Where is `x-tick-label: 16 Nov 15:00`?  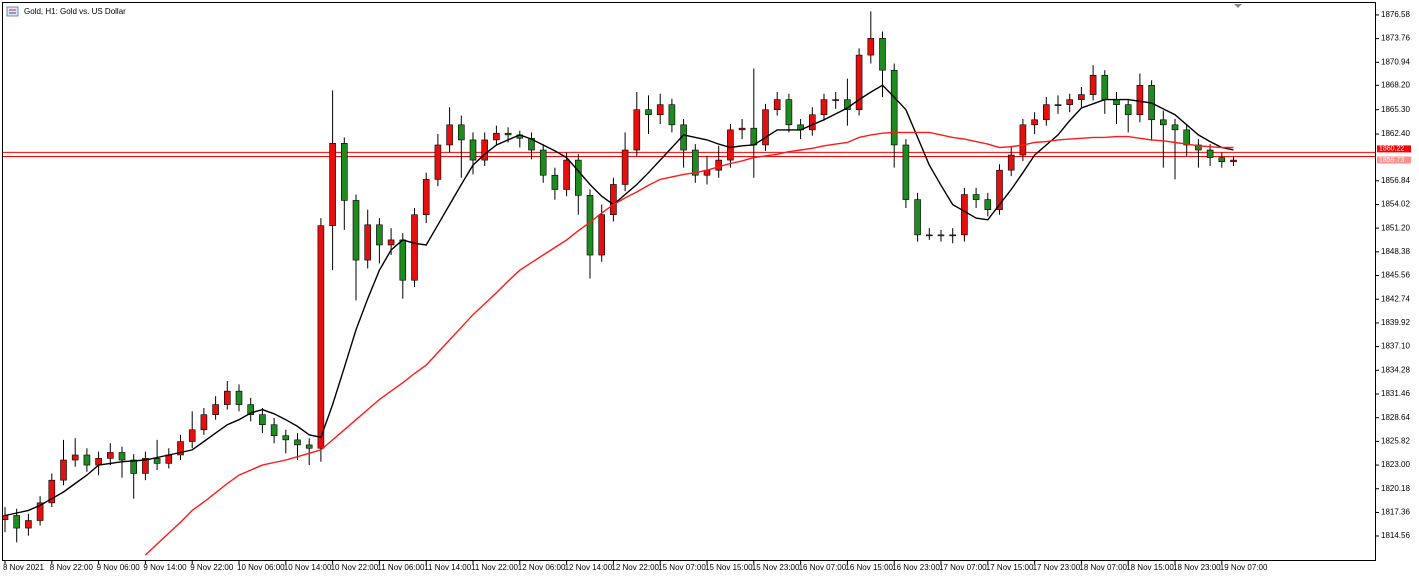 x-tick-label: 16 Nov 15:00 is located at coordinates (869, 567).